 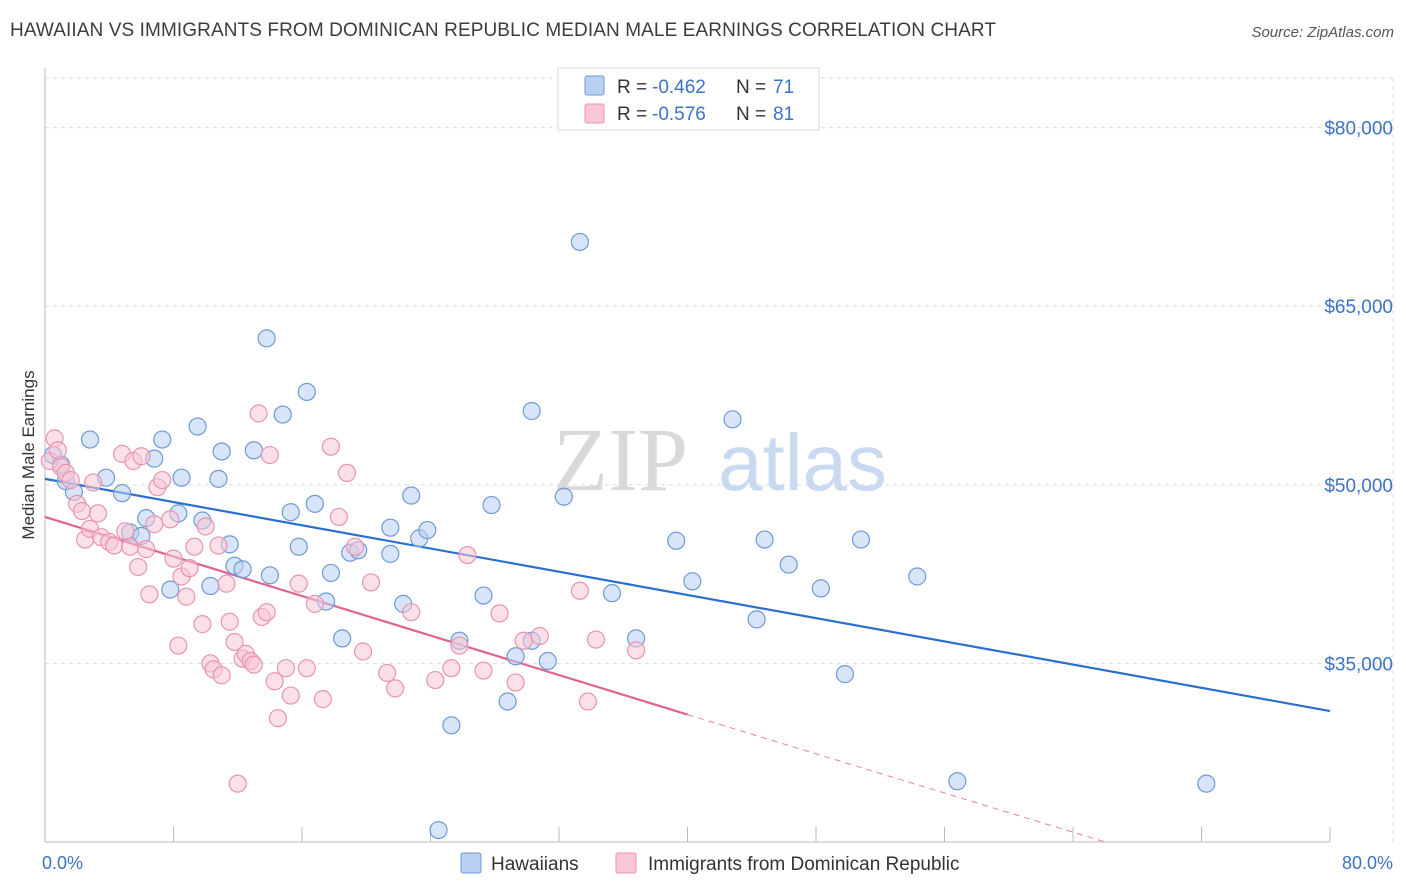 I want to click on y-axis-label: Median Male Earnings, so click(x=28, y=454).